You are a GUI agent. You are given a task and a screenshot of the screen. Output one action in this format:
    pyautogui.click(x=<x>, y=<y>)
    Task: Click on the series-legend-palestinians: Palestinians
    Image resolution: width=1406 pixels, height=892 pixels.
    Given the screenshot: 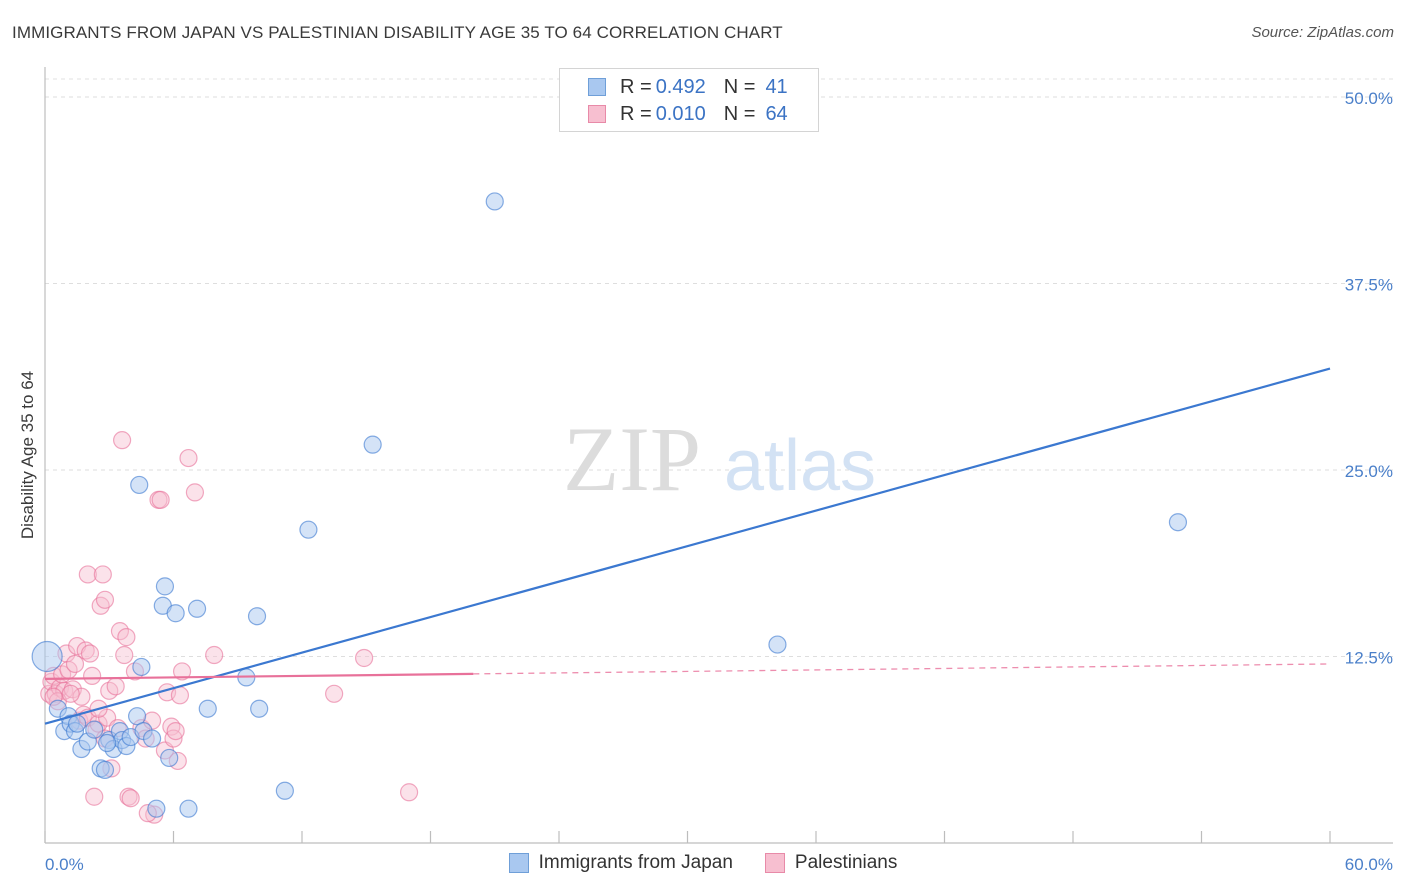 What is the action you would take?
    pyautogui.click(x=831, y=863)
    